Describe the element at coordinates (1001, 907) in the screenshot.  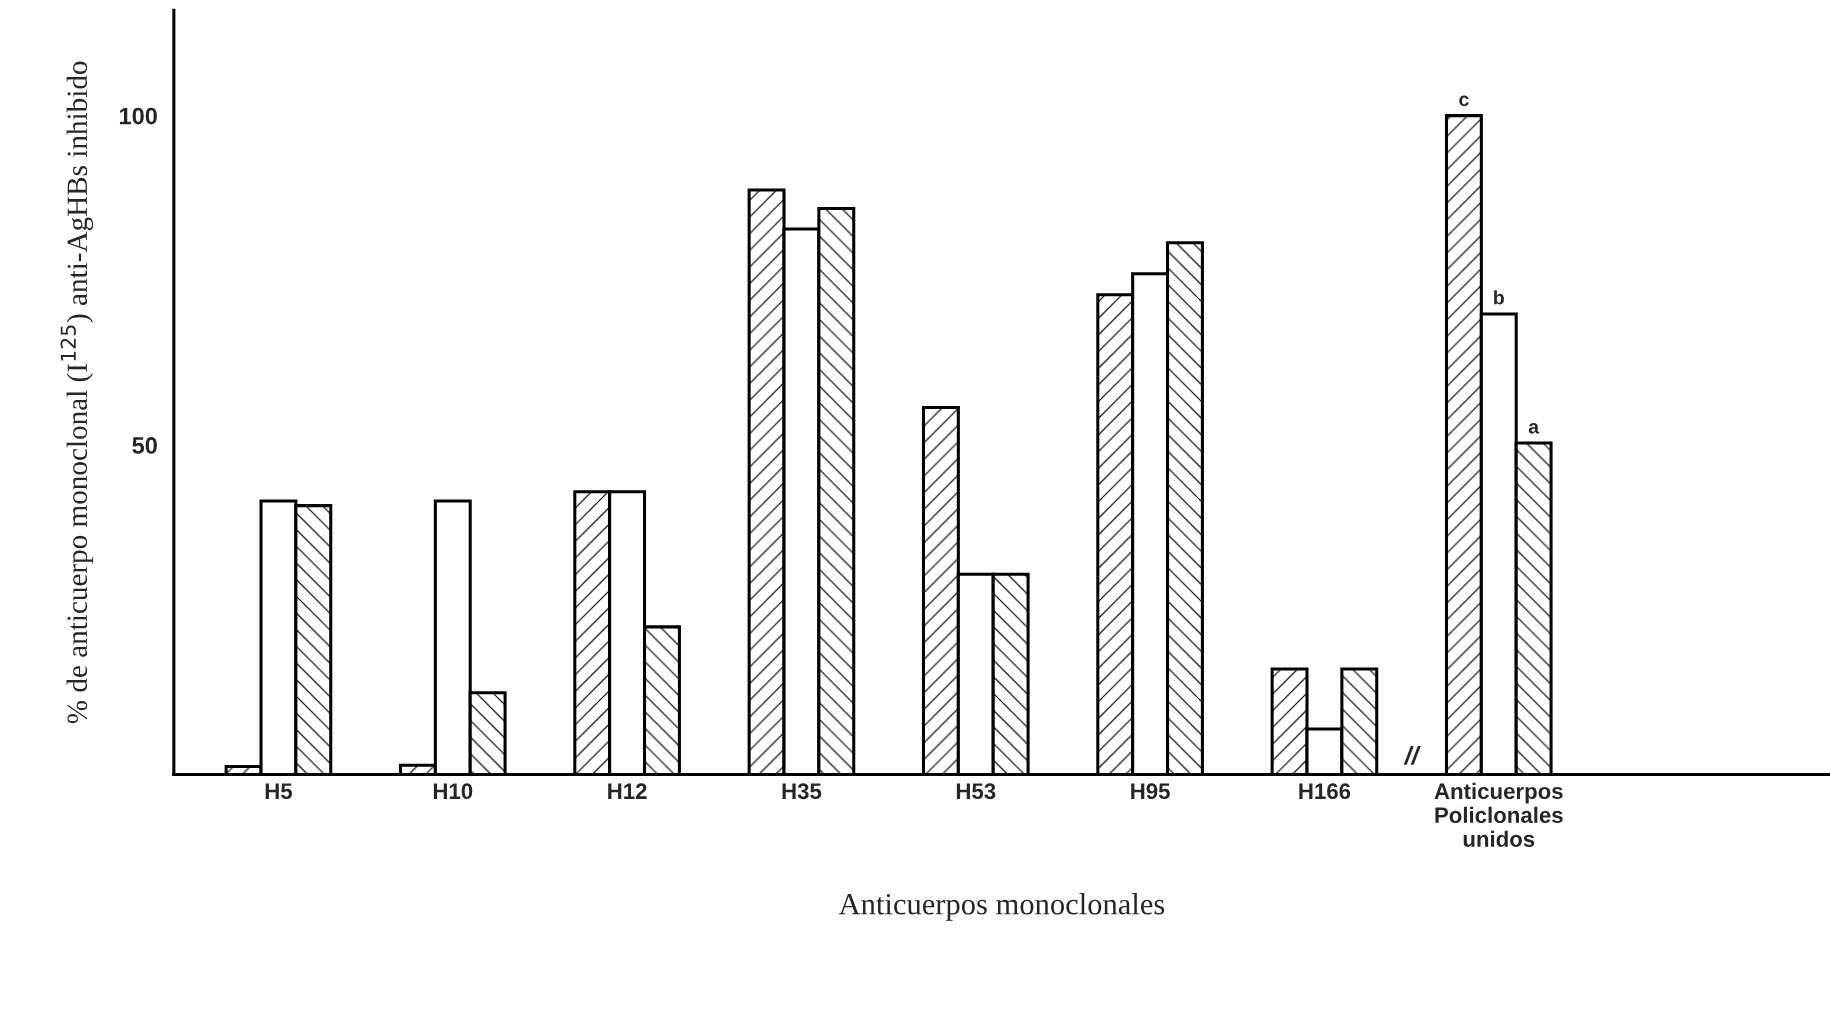
I see `x-axis-title: Anticuerpos monoclonales` at that location.